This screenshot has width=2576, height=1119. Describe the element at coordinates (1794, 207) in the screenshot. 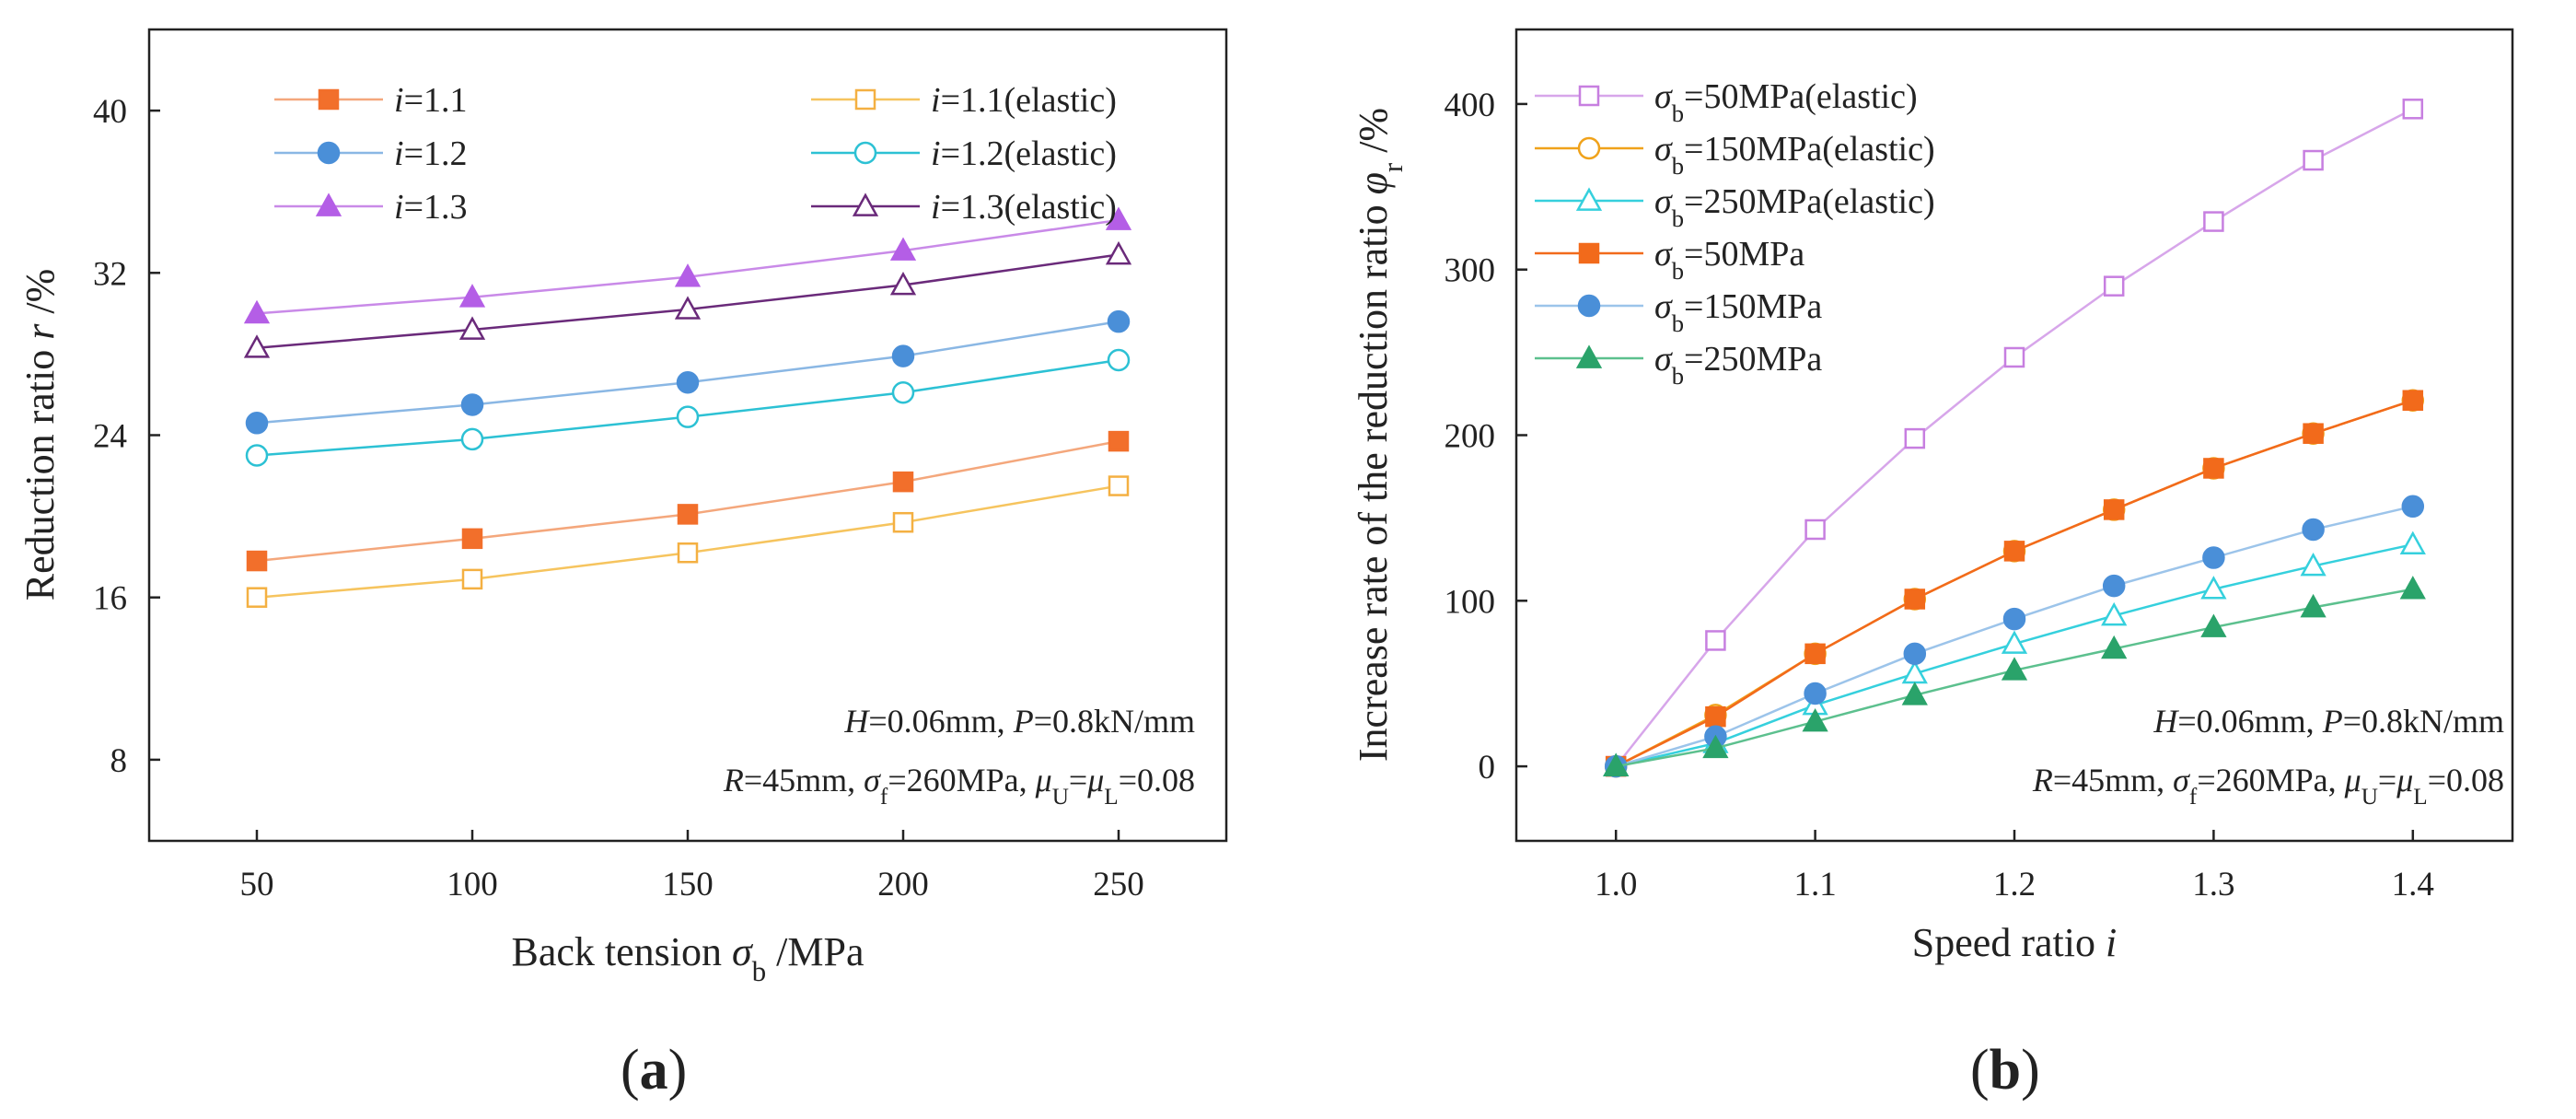

I see `legend-label: σb=250MPa(elastic)` at that location.